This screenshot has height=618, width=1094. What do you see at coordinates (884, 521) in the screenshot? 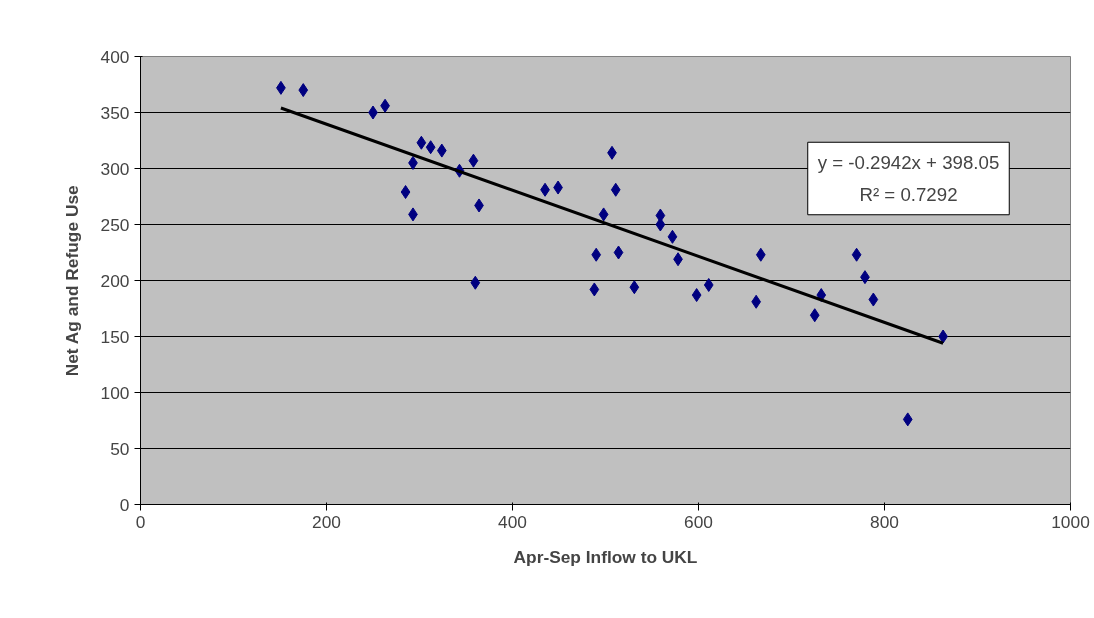
I see `x-tick-label: 800` at bounding box center [884, 521].